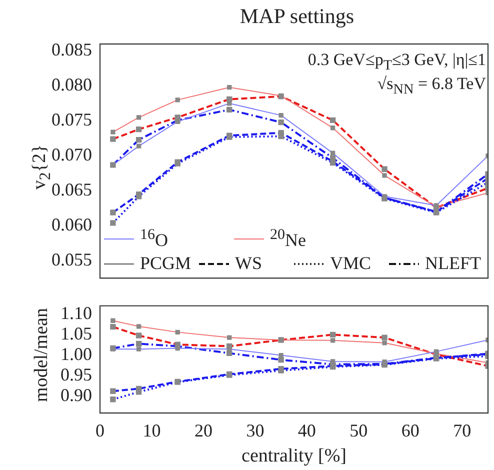 This screenshot has width=494, height=470. I want to click on y-tick-label: 0.95, so click(76, 374).